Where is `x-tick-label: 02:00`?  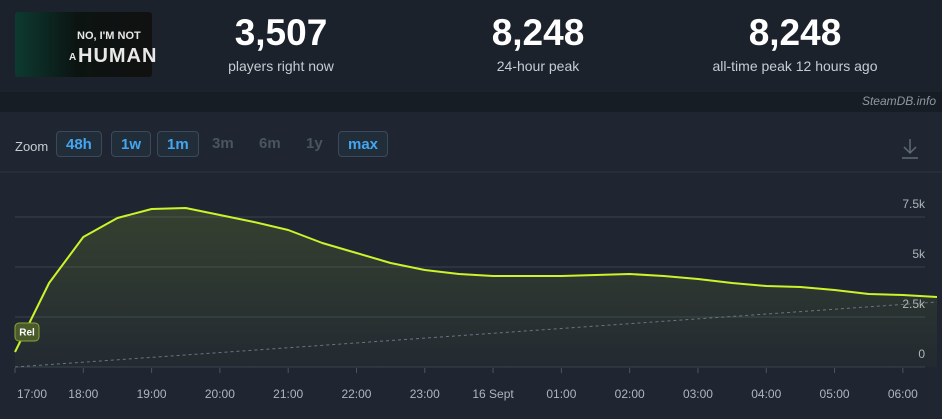
x-tick-label: 02:00 is located at coordinates (630, 394).